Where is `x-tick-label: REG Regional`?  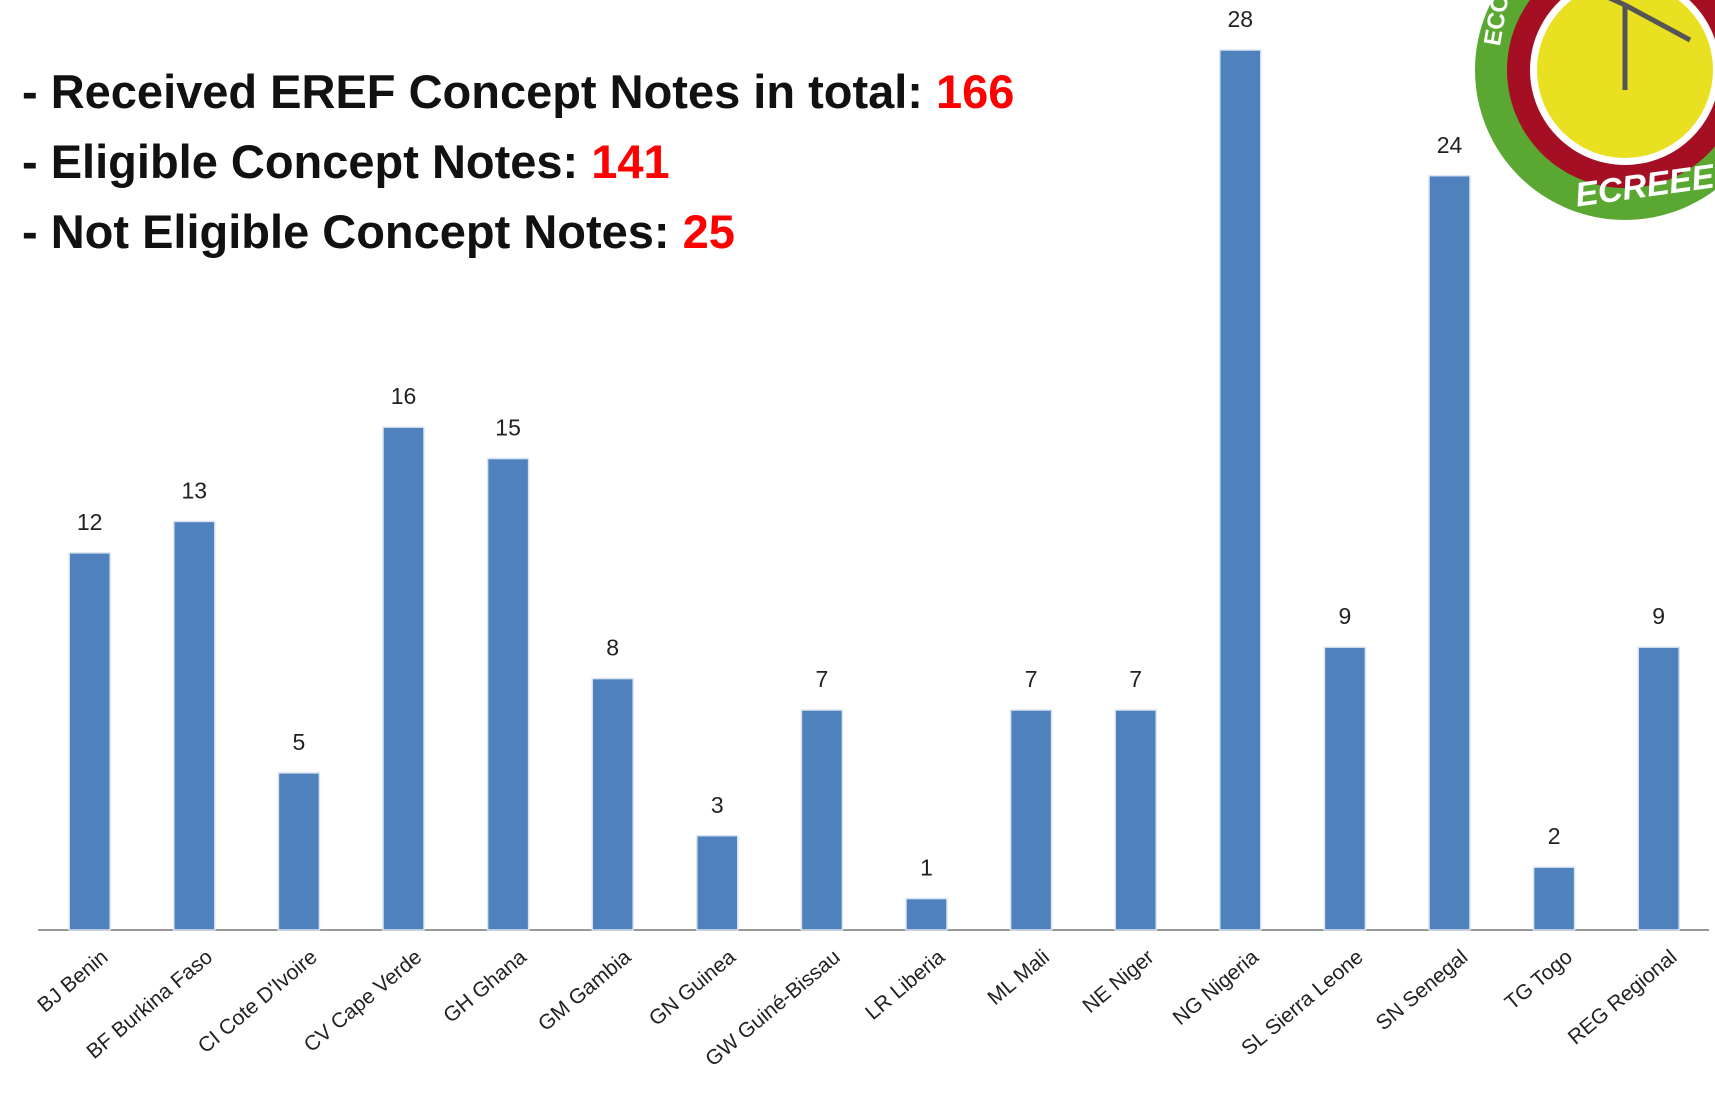
x-tick-label: REG Regional is located at coordinates (1623, 997).